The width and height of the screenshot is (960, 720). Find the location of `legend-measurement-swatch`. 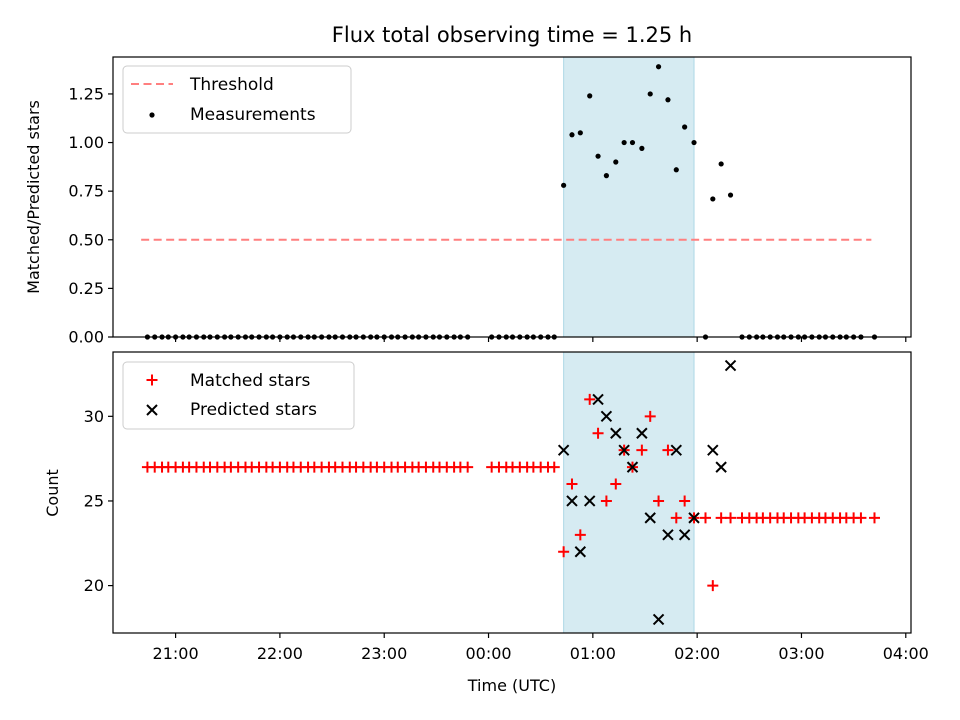

legend-measurement-swatch is located at coordinates (152, 115).